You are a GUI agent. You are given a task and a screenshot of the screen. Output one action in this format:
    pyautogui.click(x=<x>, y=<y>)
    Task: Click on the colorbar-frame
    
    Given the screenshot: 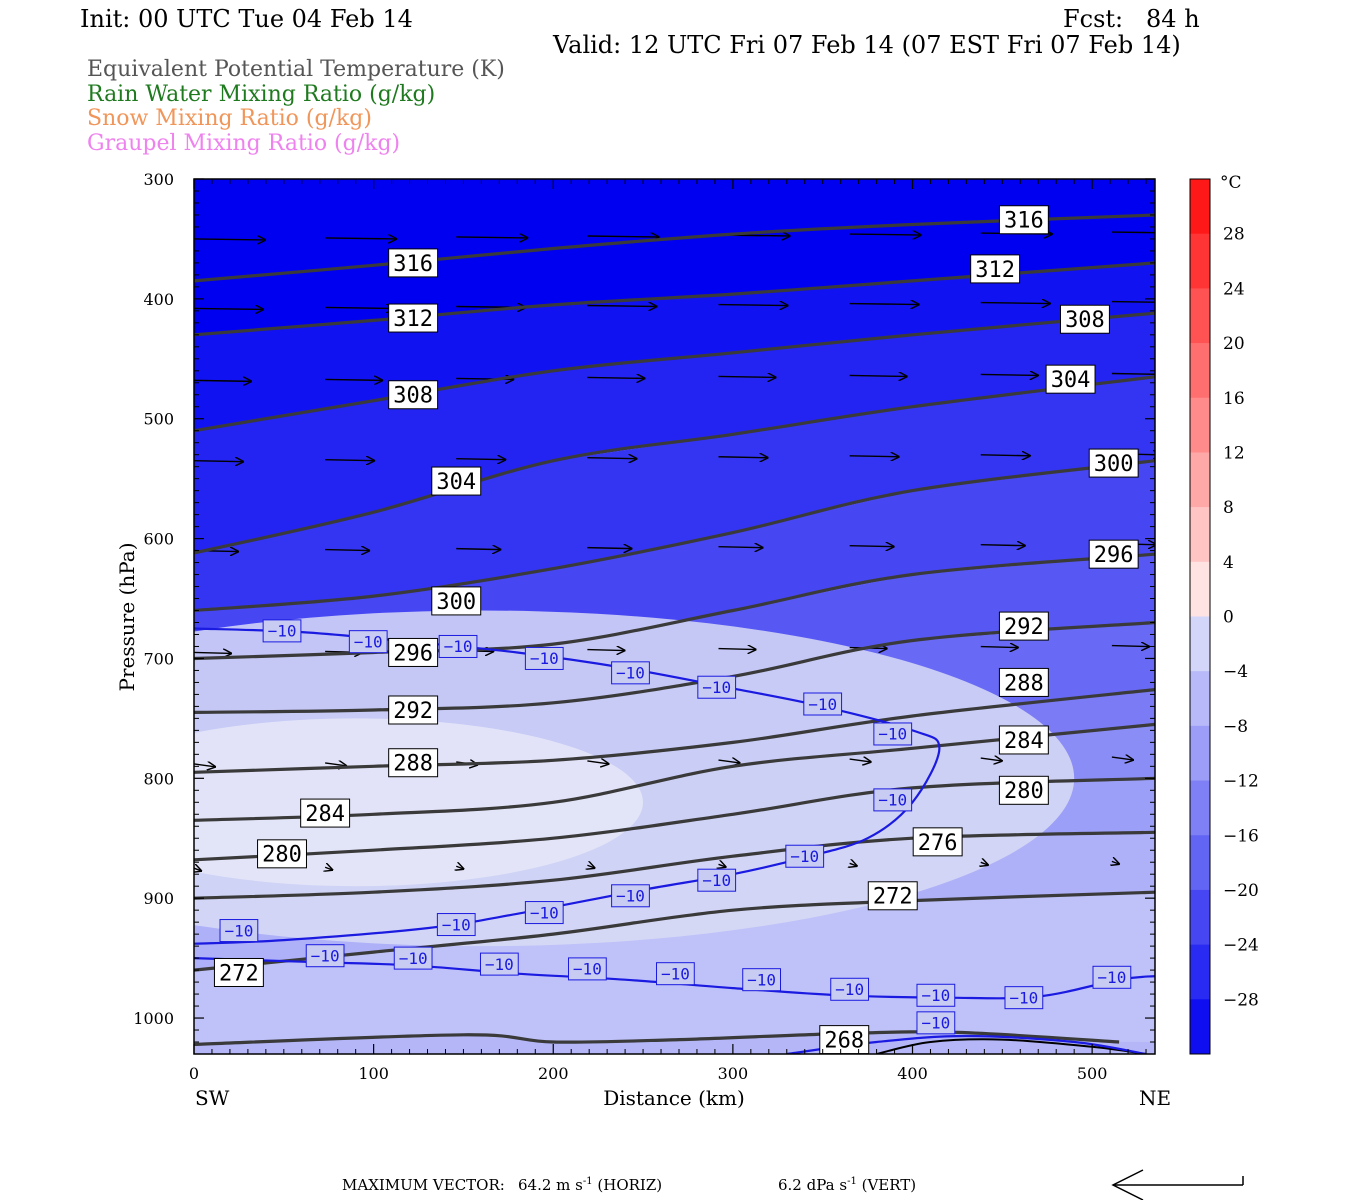 What is the action you would take?
    pyautogui.click(x=1200, y=616)
    